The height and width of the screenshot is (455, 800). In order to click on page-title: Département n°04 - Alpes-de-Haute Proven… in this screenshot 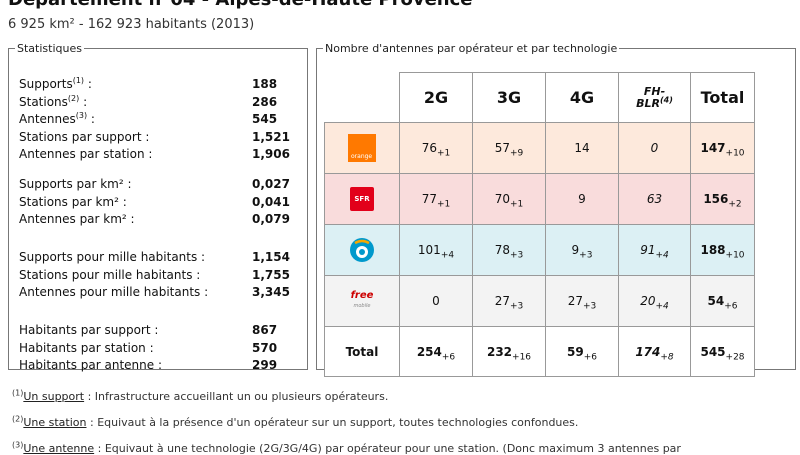, I will do `click(240, 5)`.